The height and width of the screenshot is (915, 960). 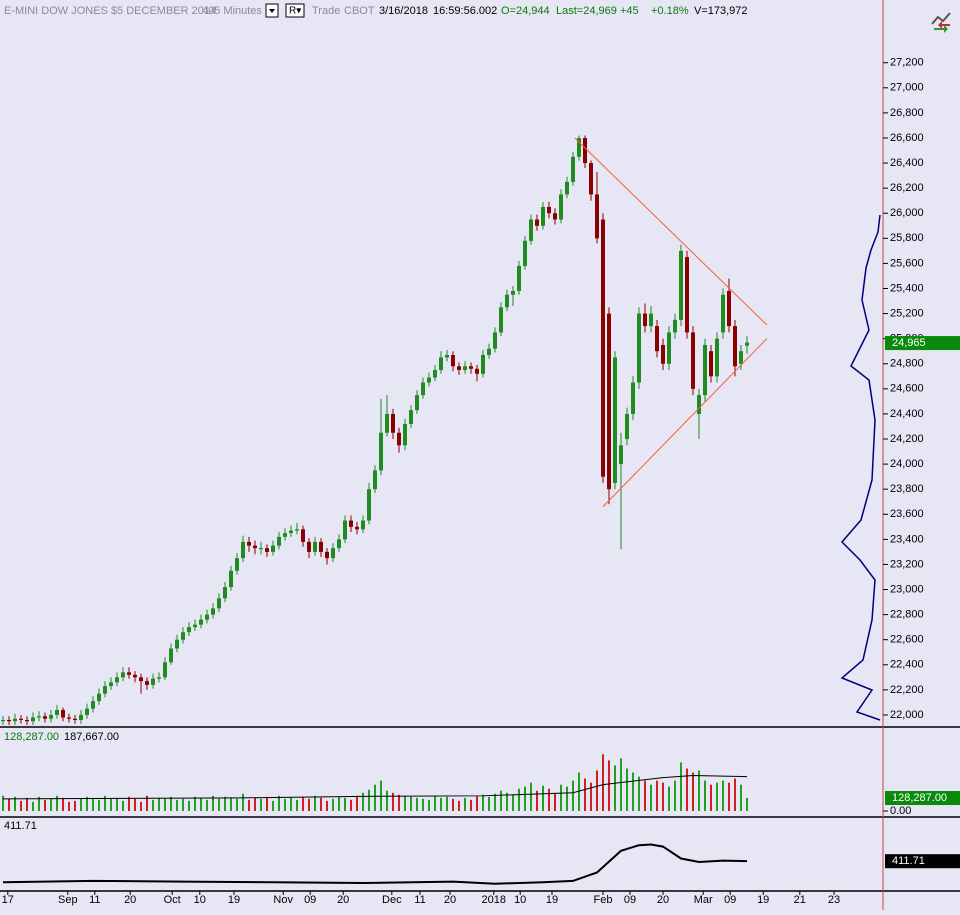 What do you see at coordinates (907, 113) in the screenshot?
I see `y-tick-label: 26,800` at bounding box center [907, 113].